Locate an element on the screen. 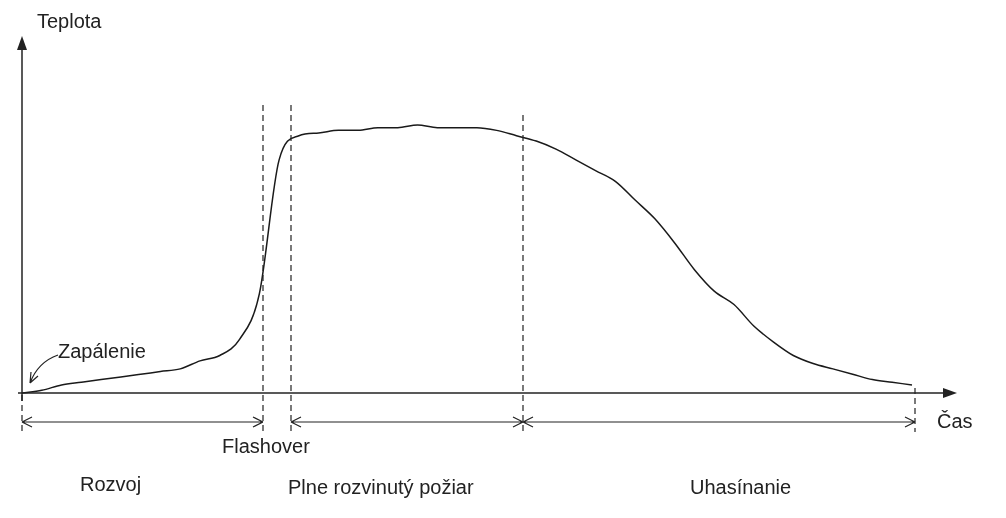 Image resolution: width=1006 pixels, height=518 pixels. y-axis-title: Teplota is located at coordinates (70, 20).